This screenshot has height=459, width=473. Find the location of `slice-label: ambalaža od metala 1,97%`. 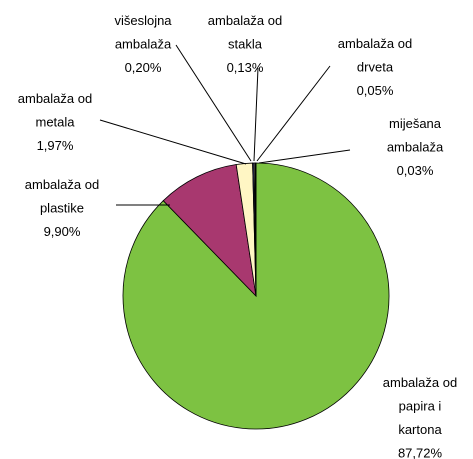

slice-label: ambalaža od metala 1,97% is located at coordinates (55, 122).